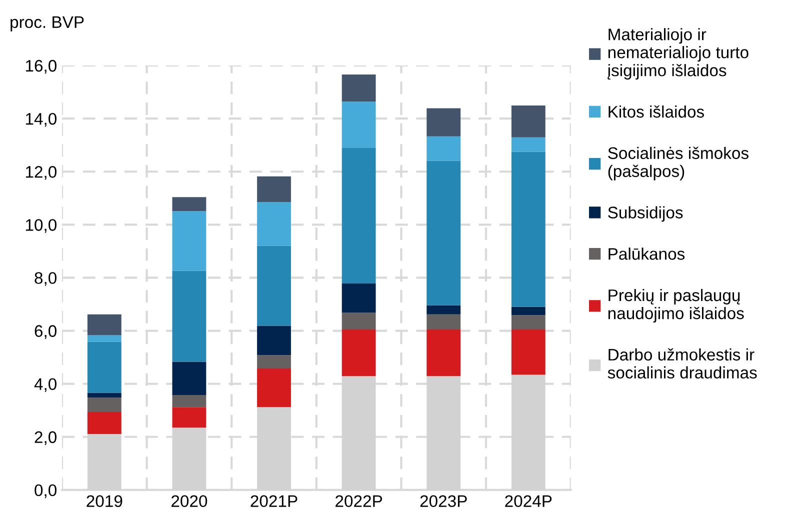 The width and height of the screenshot is (795, 524). I want to click on legend-label: Palūkanos, so click(646, 254).